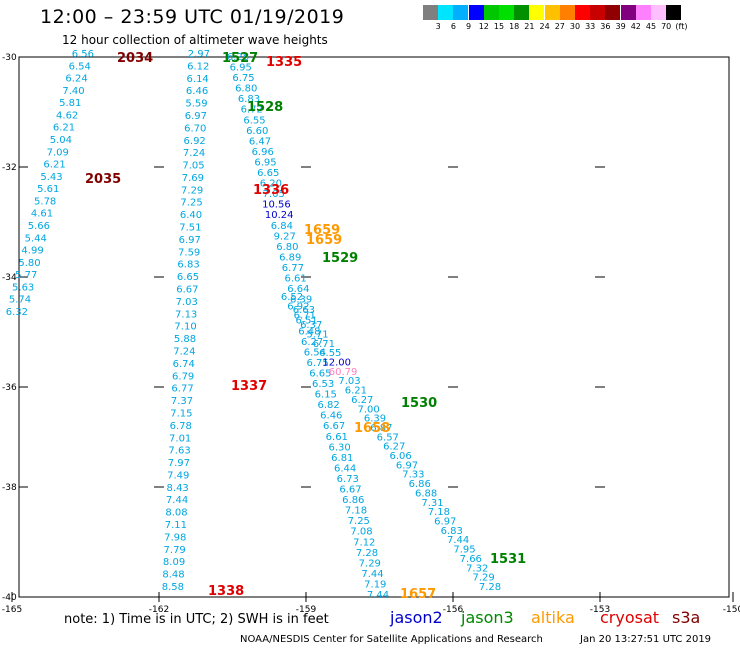 The width and height of the screenshot is (740, 650). Describe the element at coordinates (173, 575) in the screenshot. I see `swh-value: 8.48` at that location.